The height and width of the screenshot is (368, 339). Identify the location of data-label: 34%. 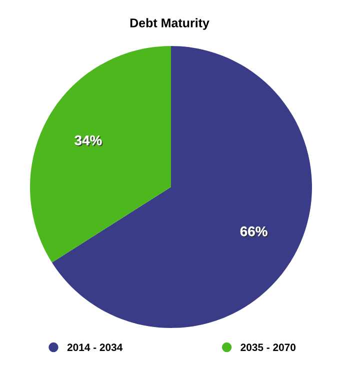
(88, 140).